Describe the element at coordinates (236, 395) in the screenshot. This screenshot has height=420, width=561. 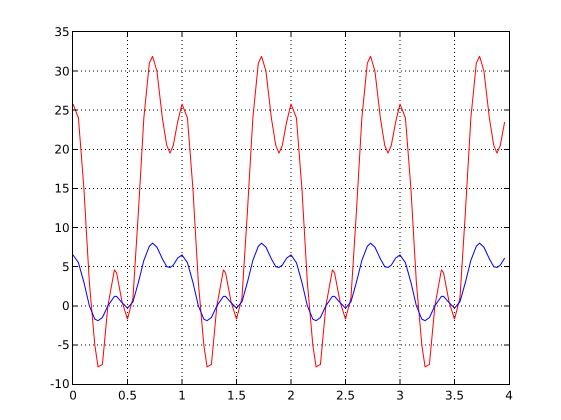
I see `x-tick-label: 1.5` at that location.